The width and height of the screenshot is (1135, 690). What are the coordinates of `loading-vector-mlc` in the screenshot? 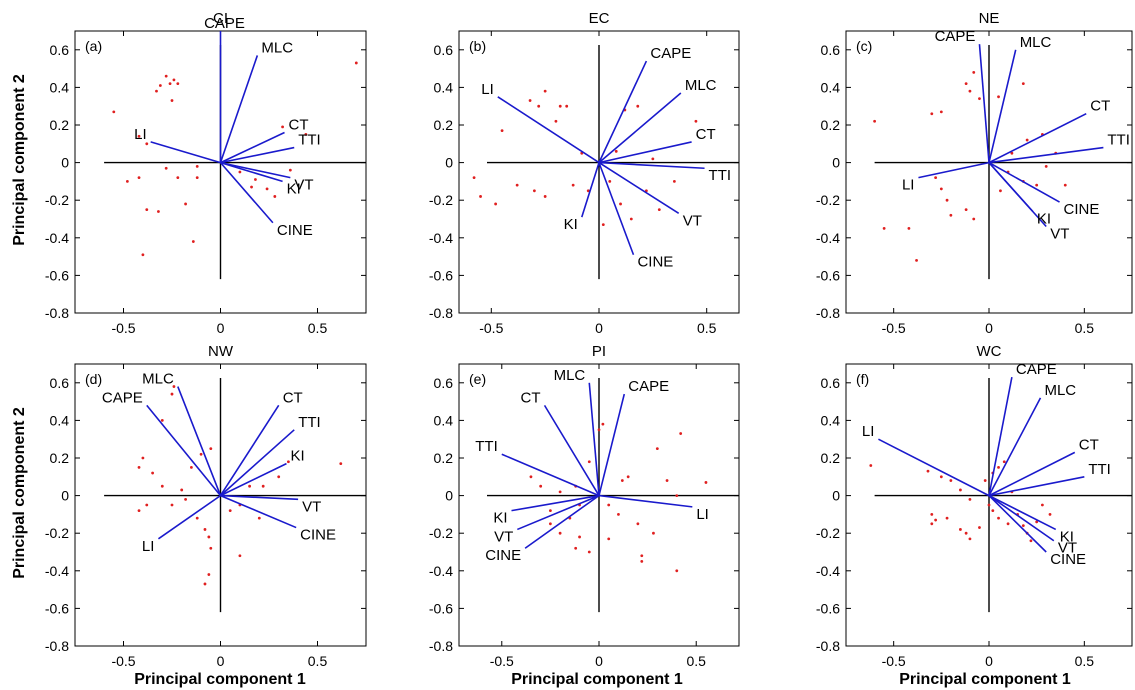 It's located at (640, 128).